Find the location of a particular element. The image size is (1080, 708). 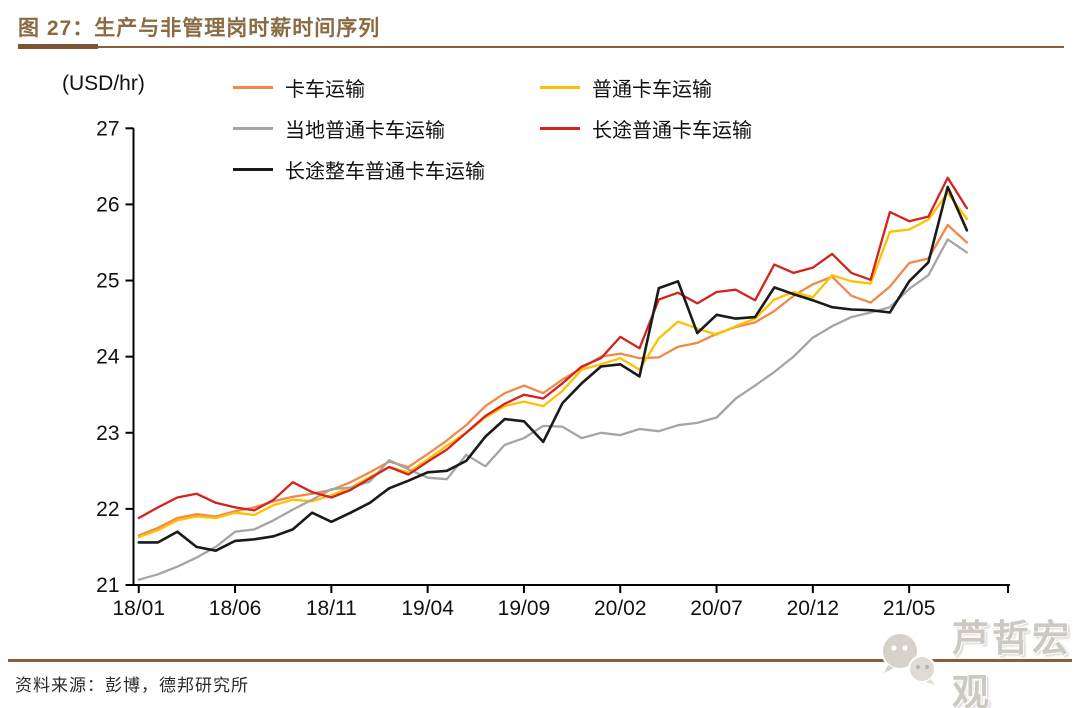

legend-item-2: 普通卡车运输 is located at coordinates (626, 87).